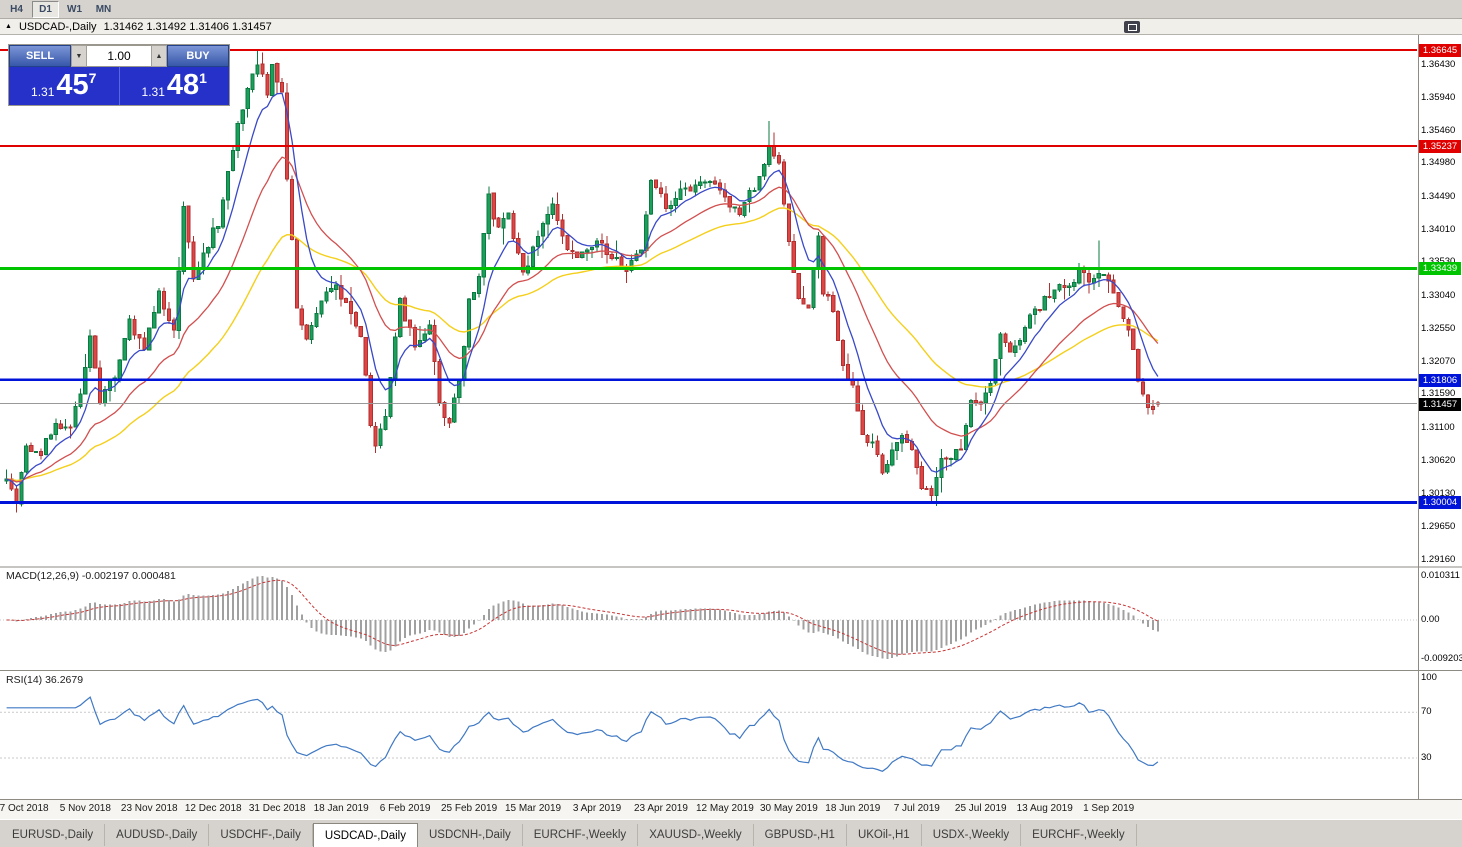 The height and width of the screenshot is (847, 1462). Describe the element at coordinates (884, 835) in the screenshot. I see `chart-tab-ukoil-h1: UKOil-,H1` at that location.